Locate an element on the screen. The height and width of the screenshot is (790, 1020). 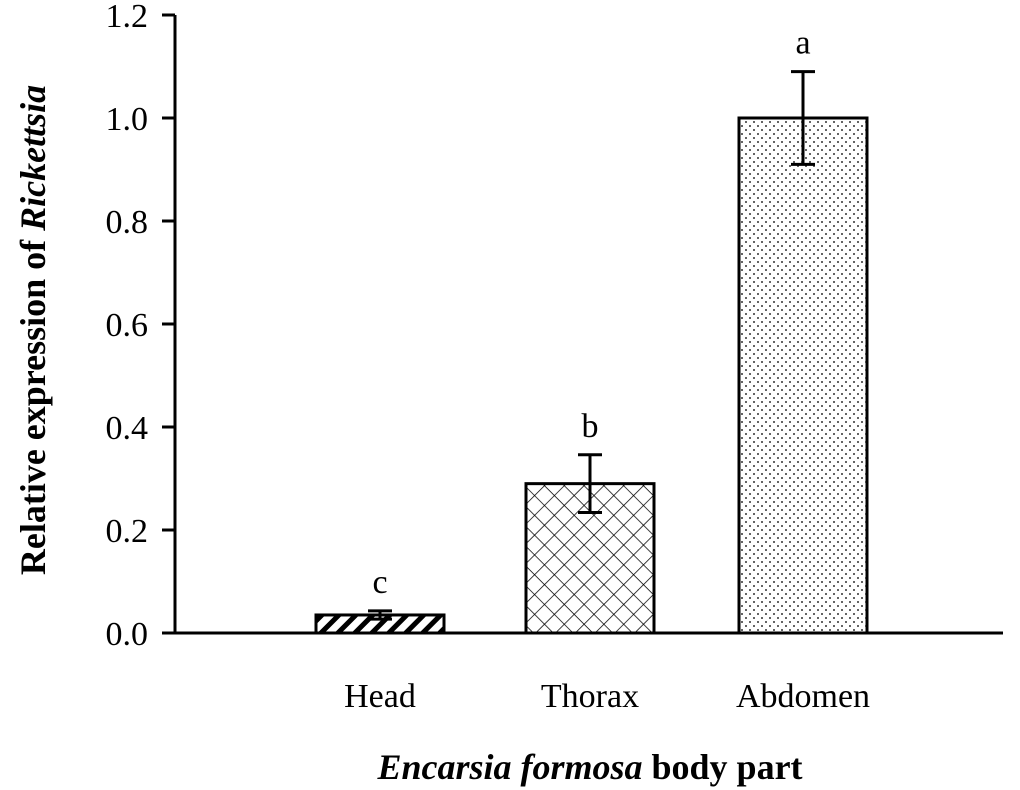
y-tick-label: 1.2 is located at coordinates (127, 17).